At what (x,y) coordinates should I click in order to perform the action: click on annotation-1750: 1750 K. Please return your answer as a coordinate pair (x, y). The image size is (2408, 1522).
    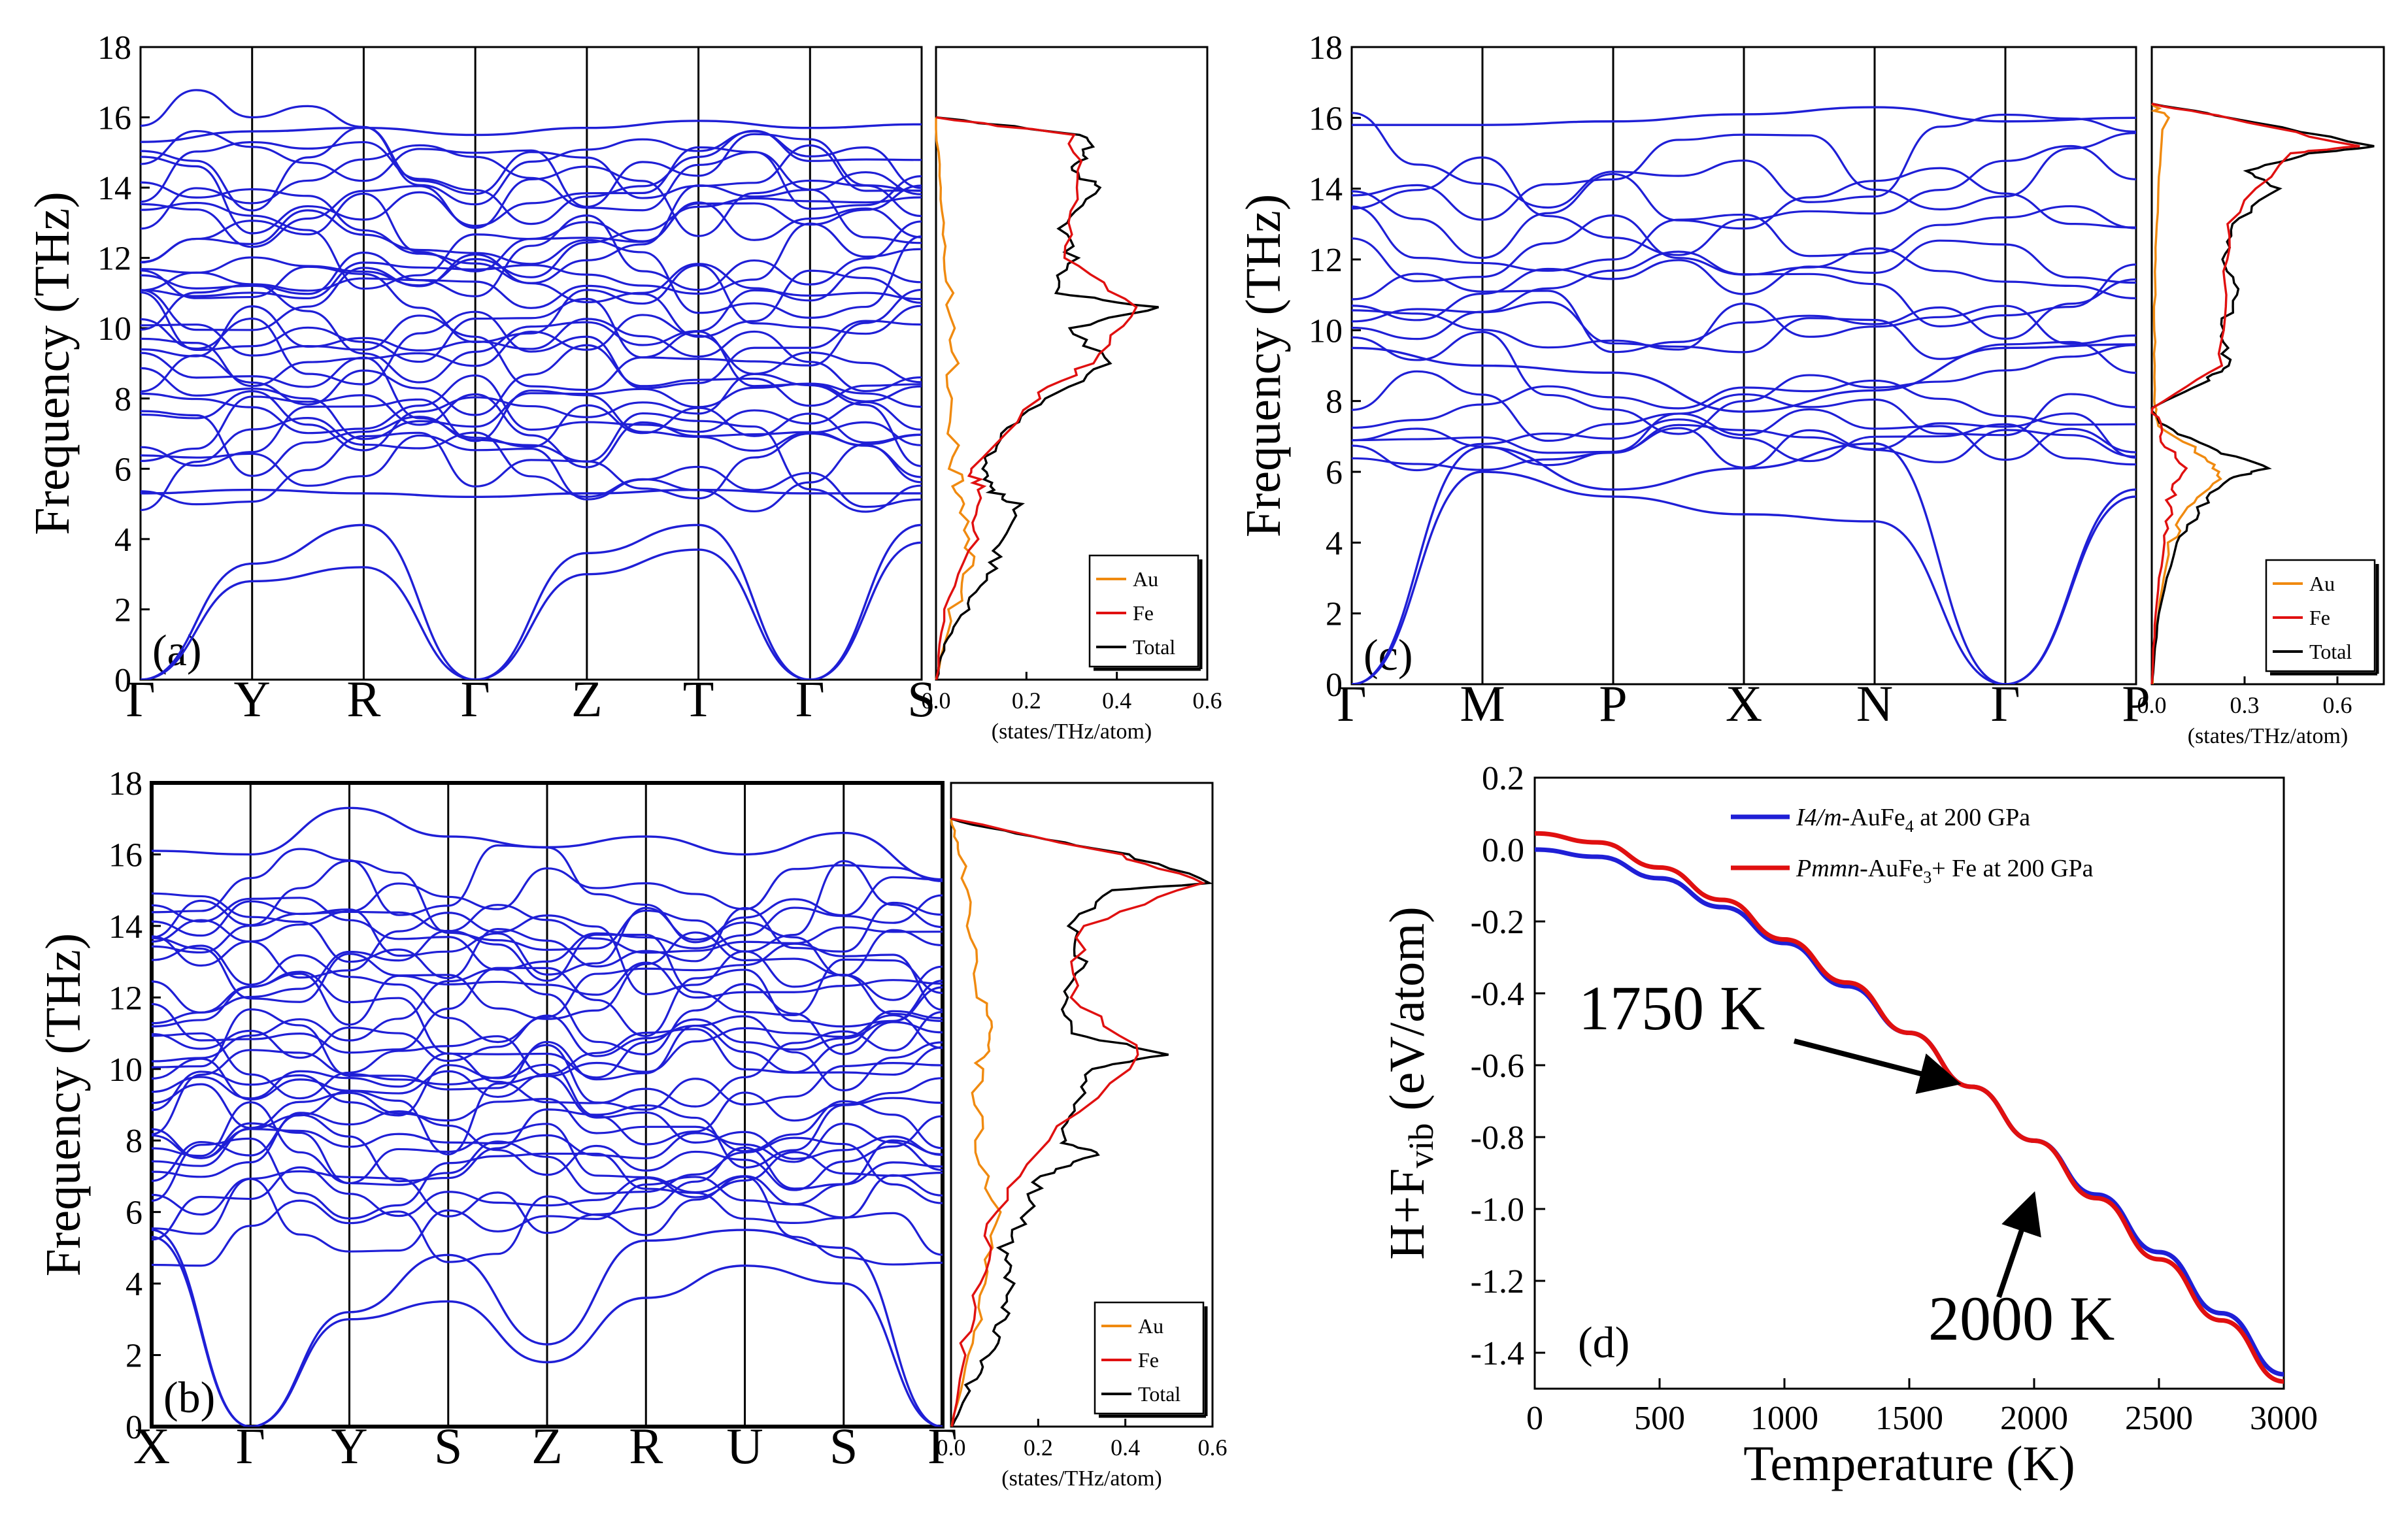
    Looking at the image, I should click on (1672, 1008).